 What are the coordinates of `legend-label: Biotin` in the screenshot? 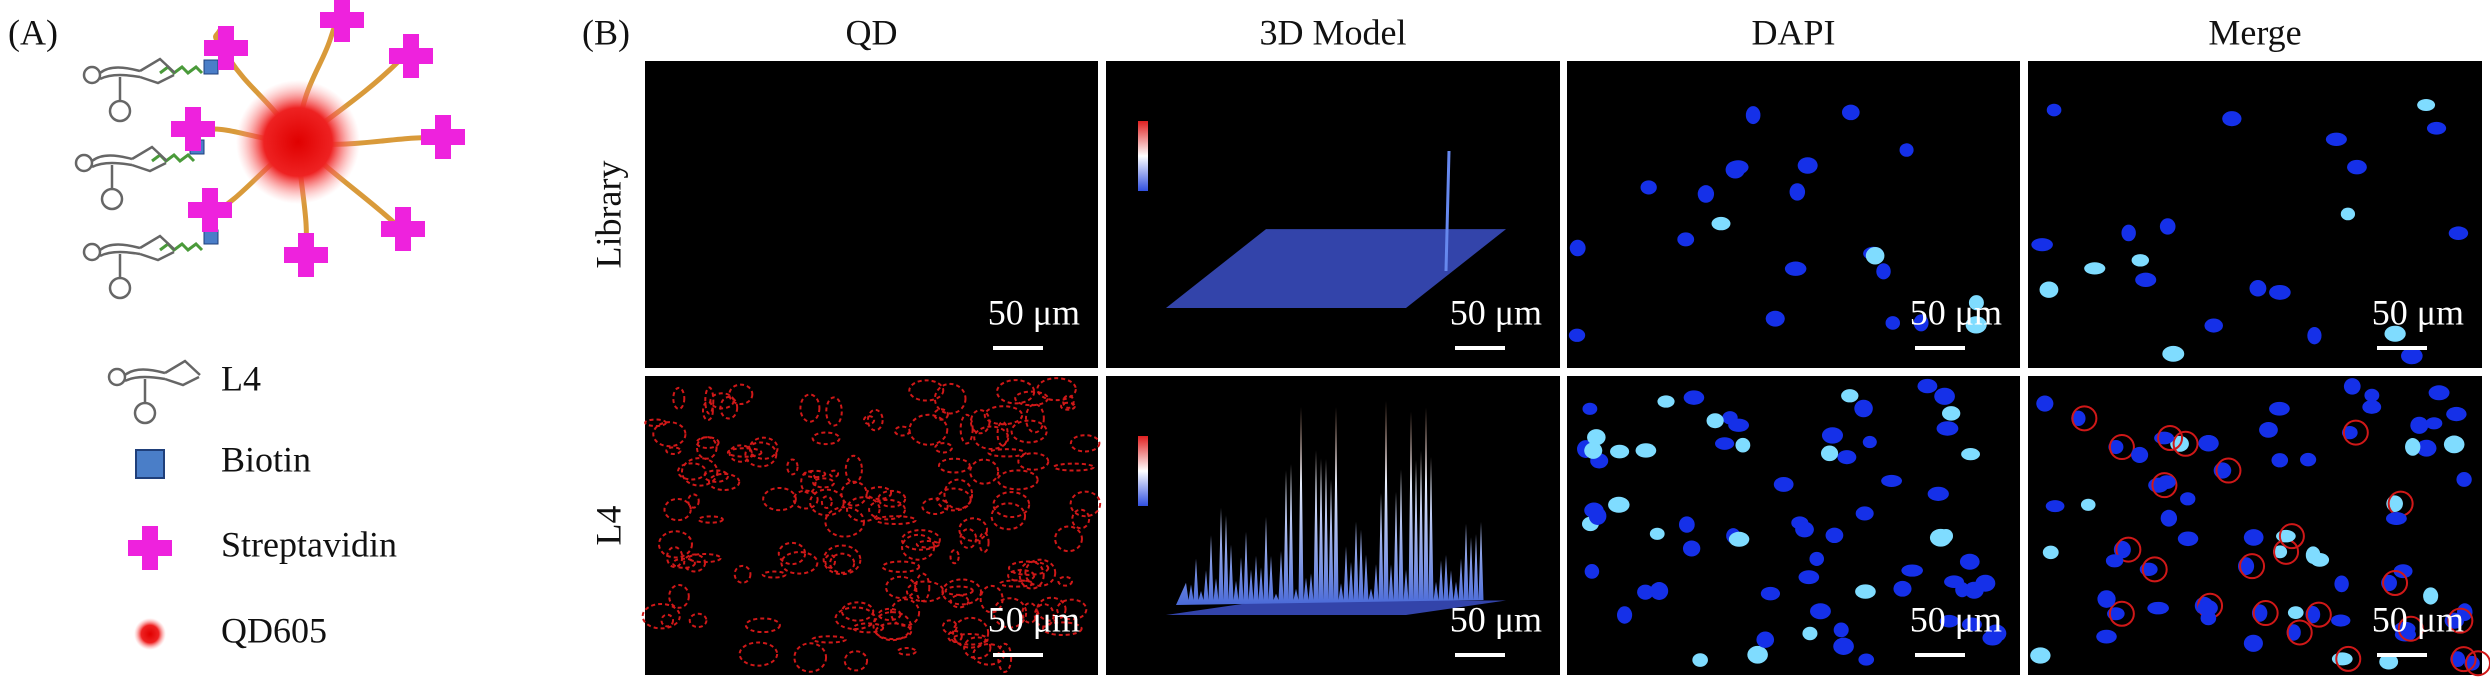 It's located at (266, 459).